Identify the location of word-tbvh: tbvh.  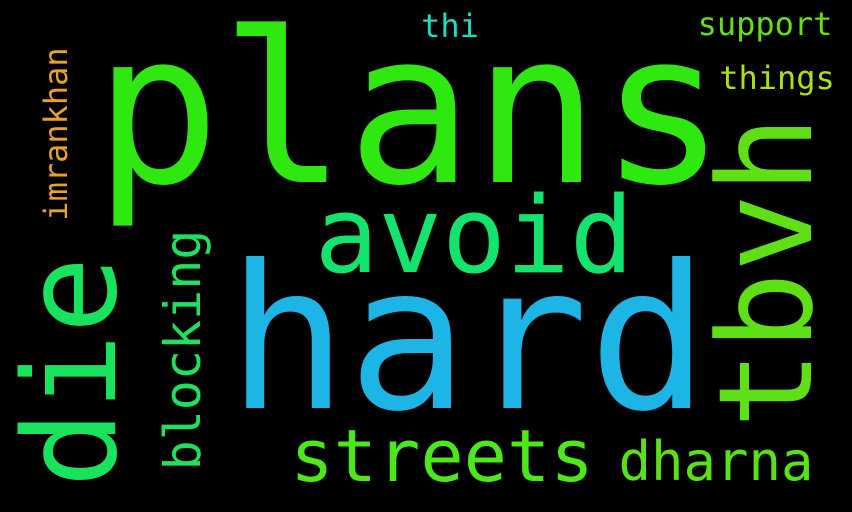
(766, 272).